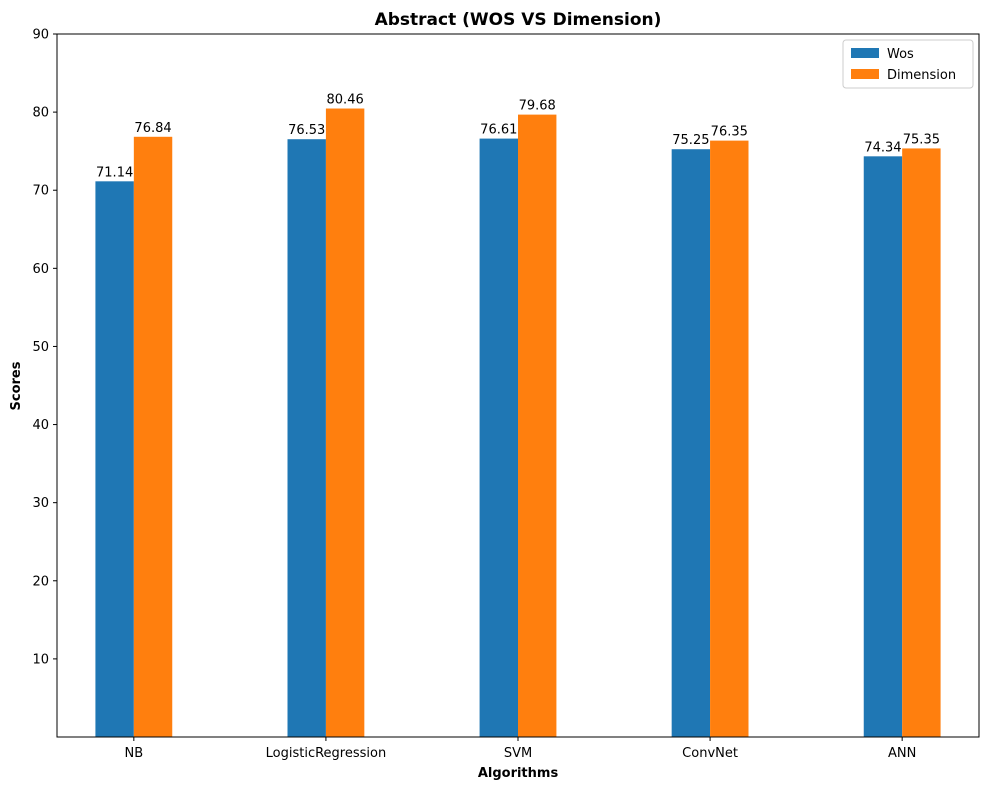  I want to click on bar-wos-logisticregression, so click(306, 438).